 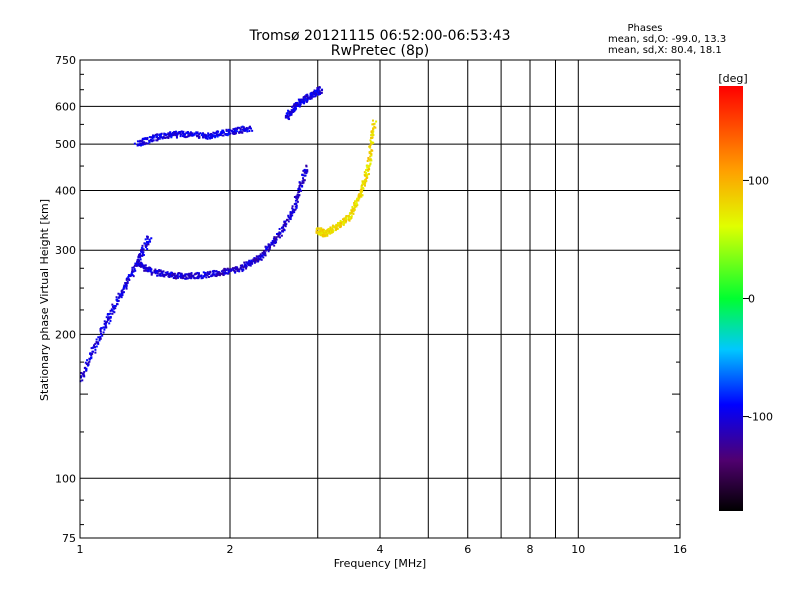 I want to click on colorbar-ticks: 100 0 -100, so click(x=758, y=299).